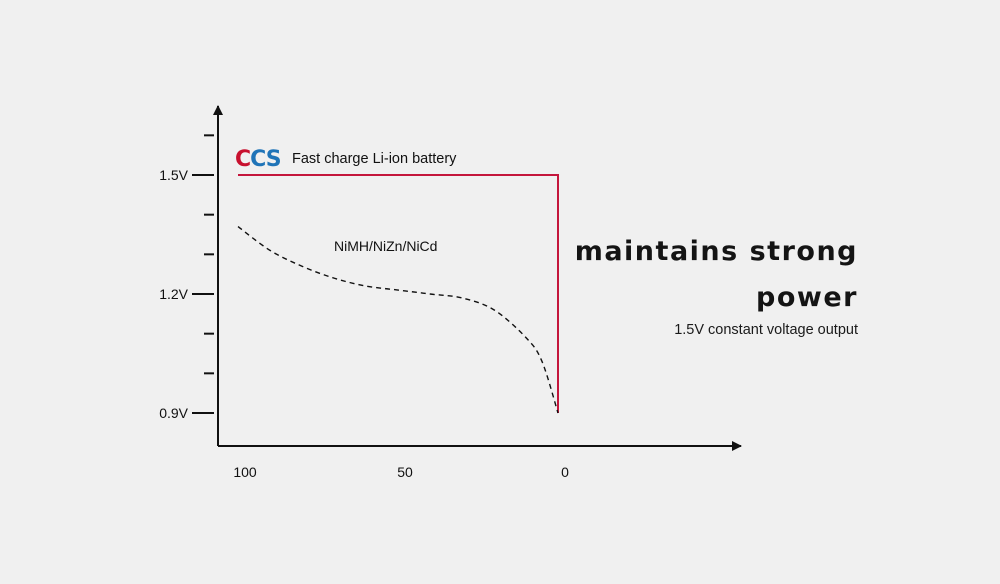  I want to click on series-li-ion-line, so click(398, 293).